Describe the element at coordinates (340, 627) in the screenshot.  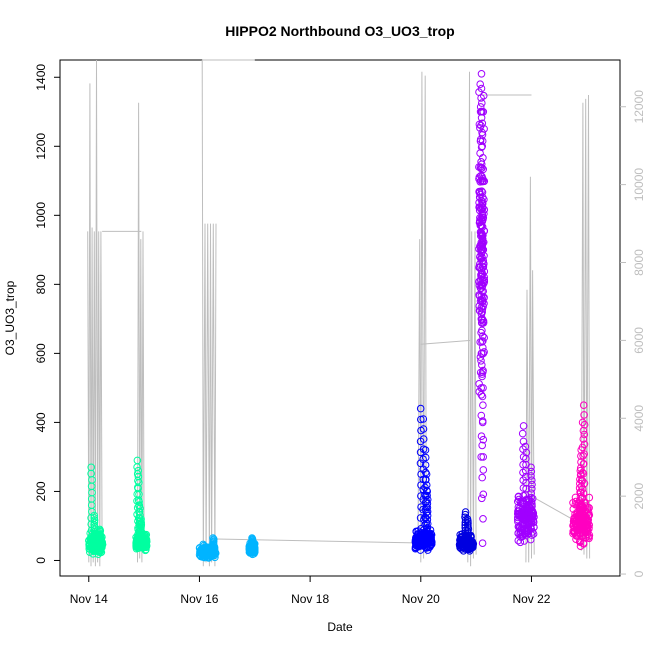
I see `x-axis-label: Date` at that location.